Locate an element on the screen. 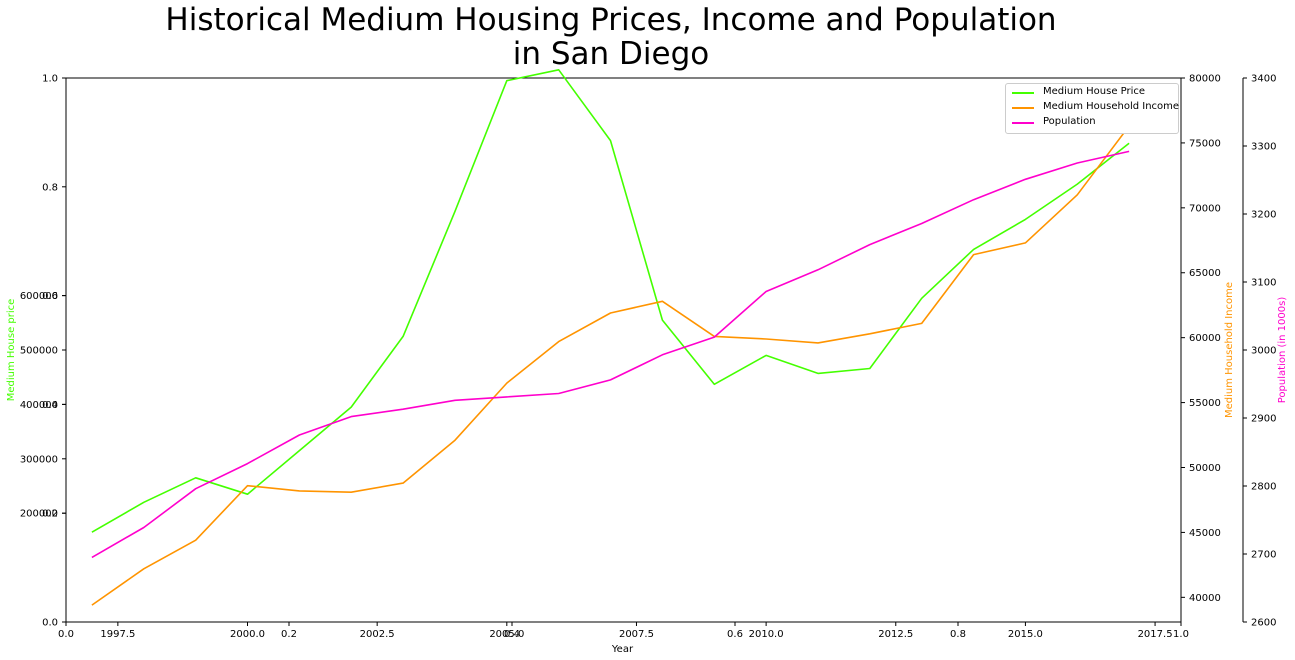 This screenshot has height=660, width=1295. x-unit-tick-label: 0.0 is located at coordinates (66, 634).